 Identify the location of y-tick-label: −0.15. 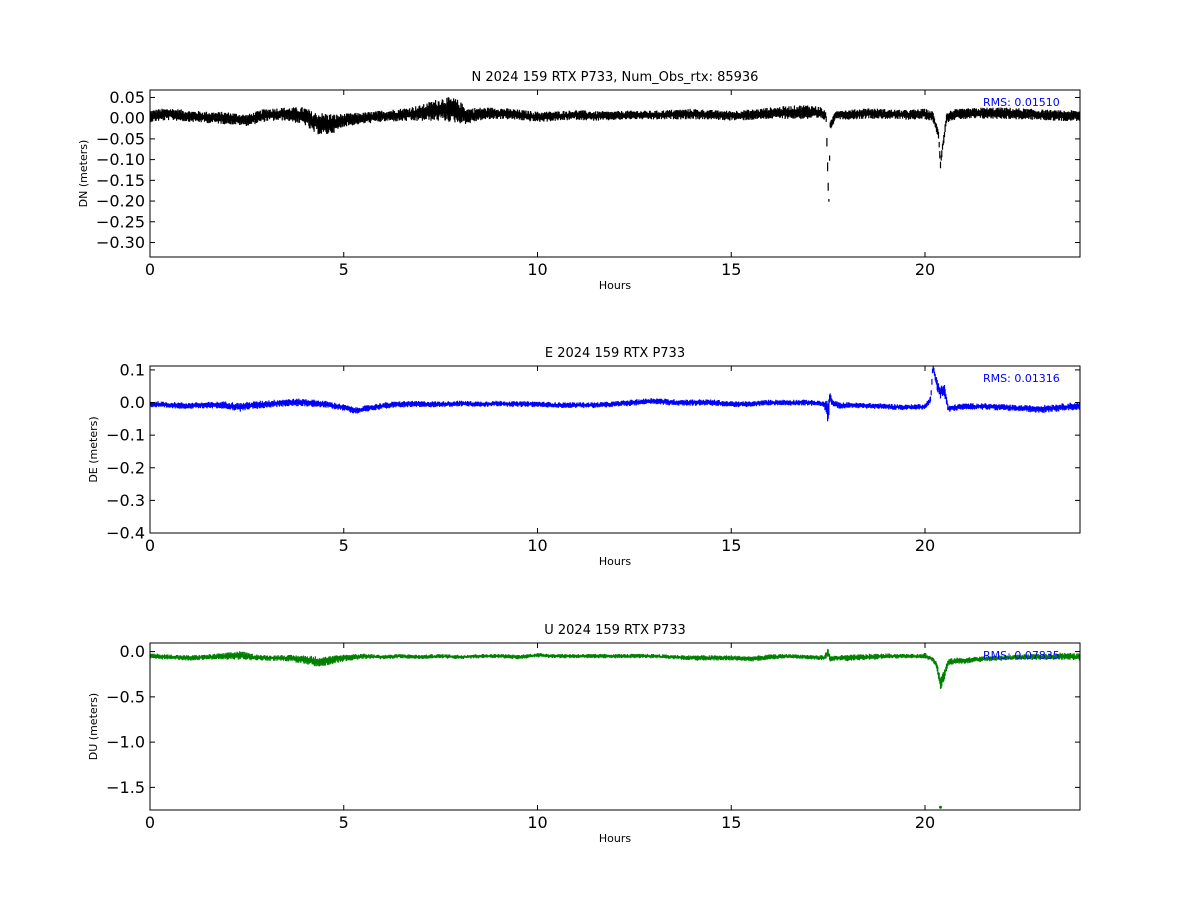
(120, 180).